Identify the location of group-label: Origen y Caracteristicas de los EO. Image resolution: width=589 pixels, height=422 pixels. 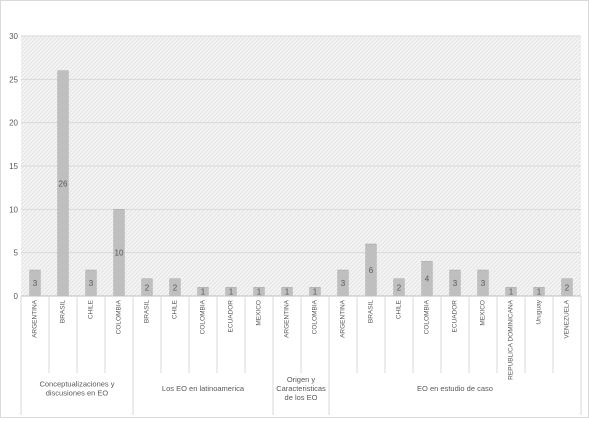
(301, 388).